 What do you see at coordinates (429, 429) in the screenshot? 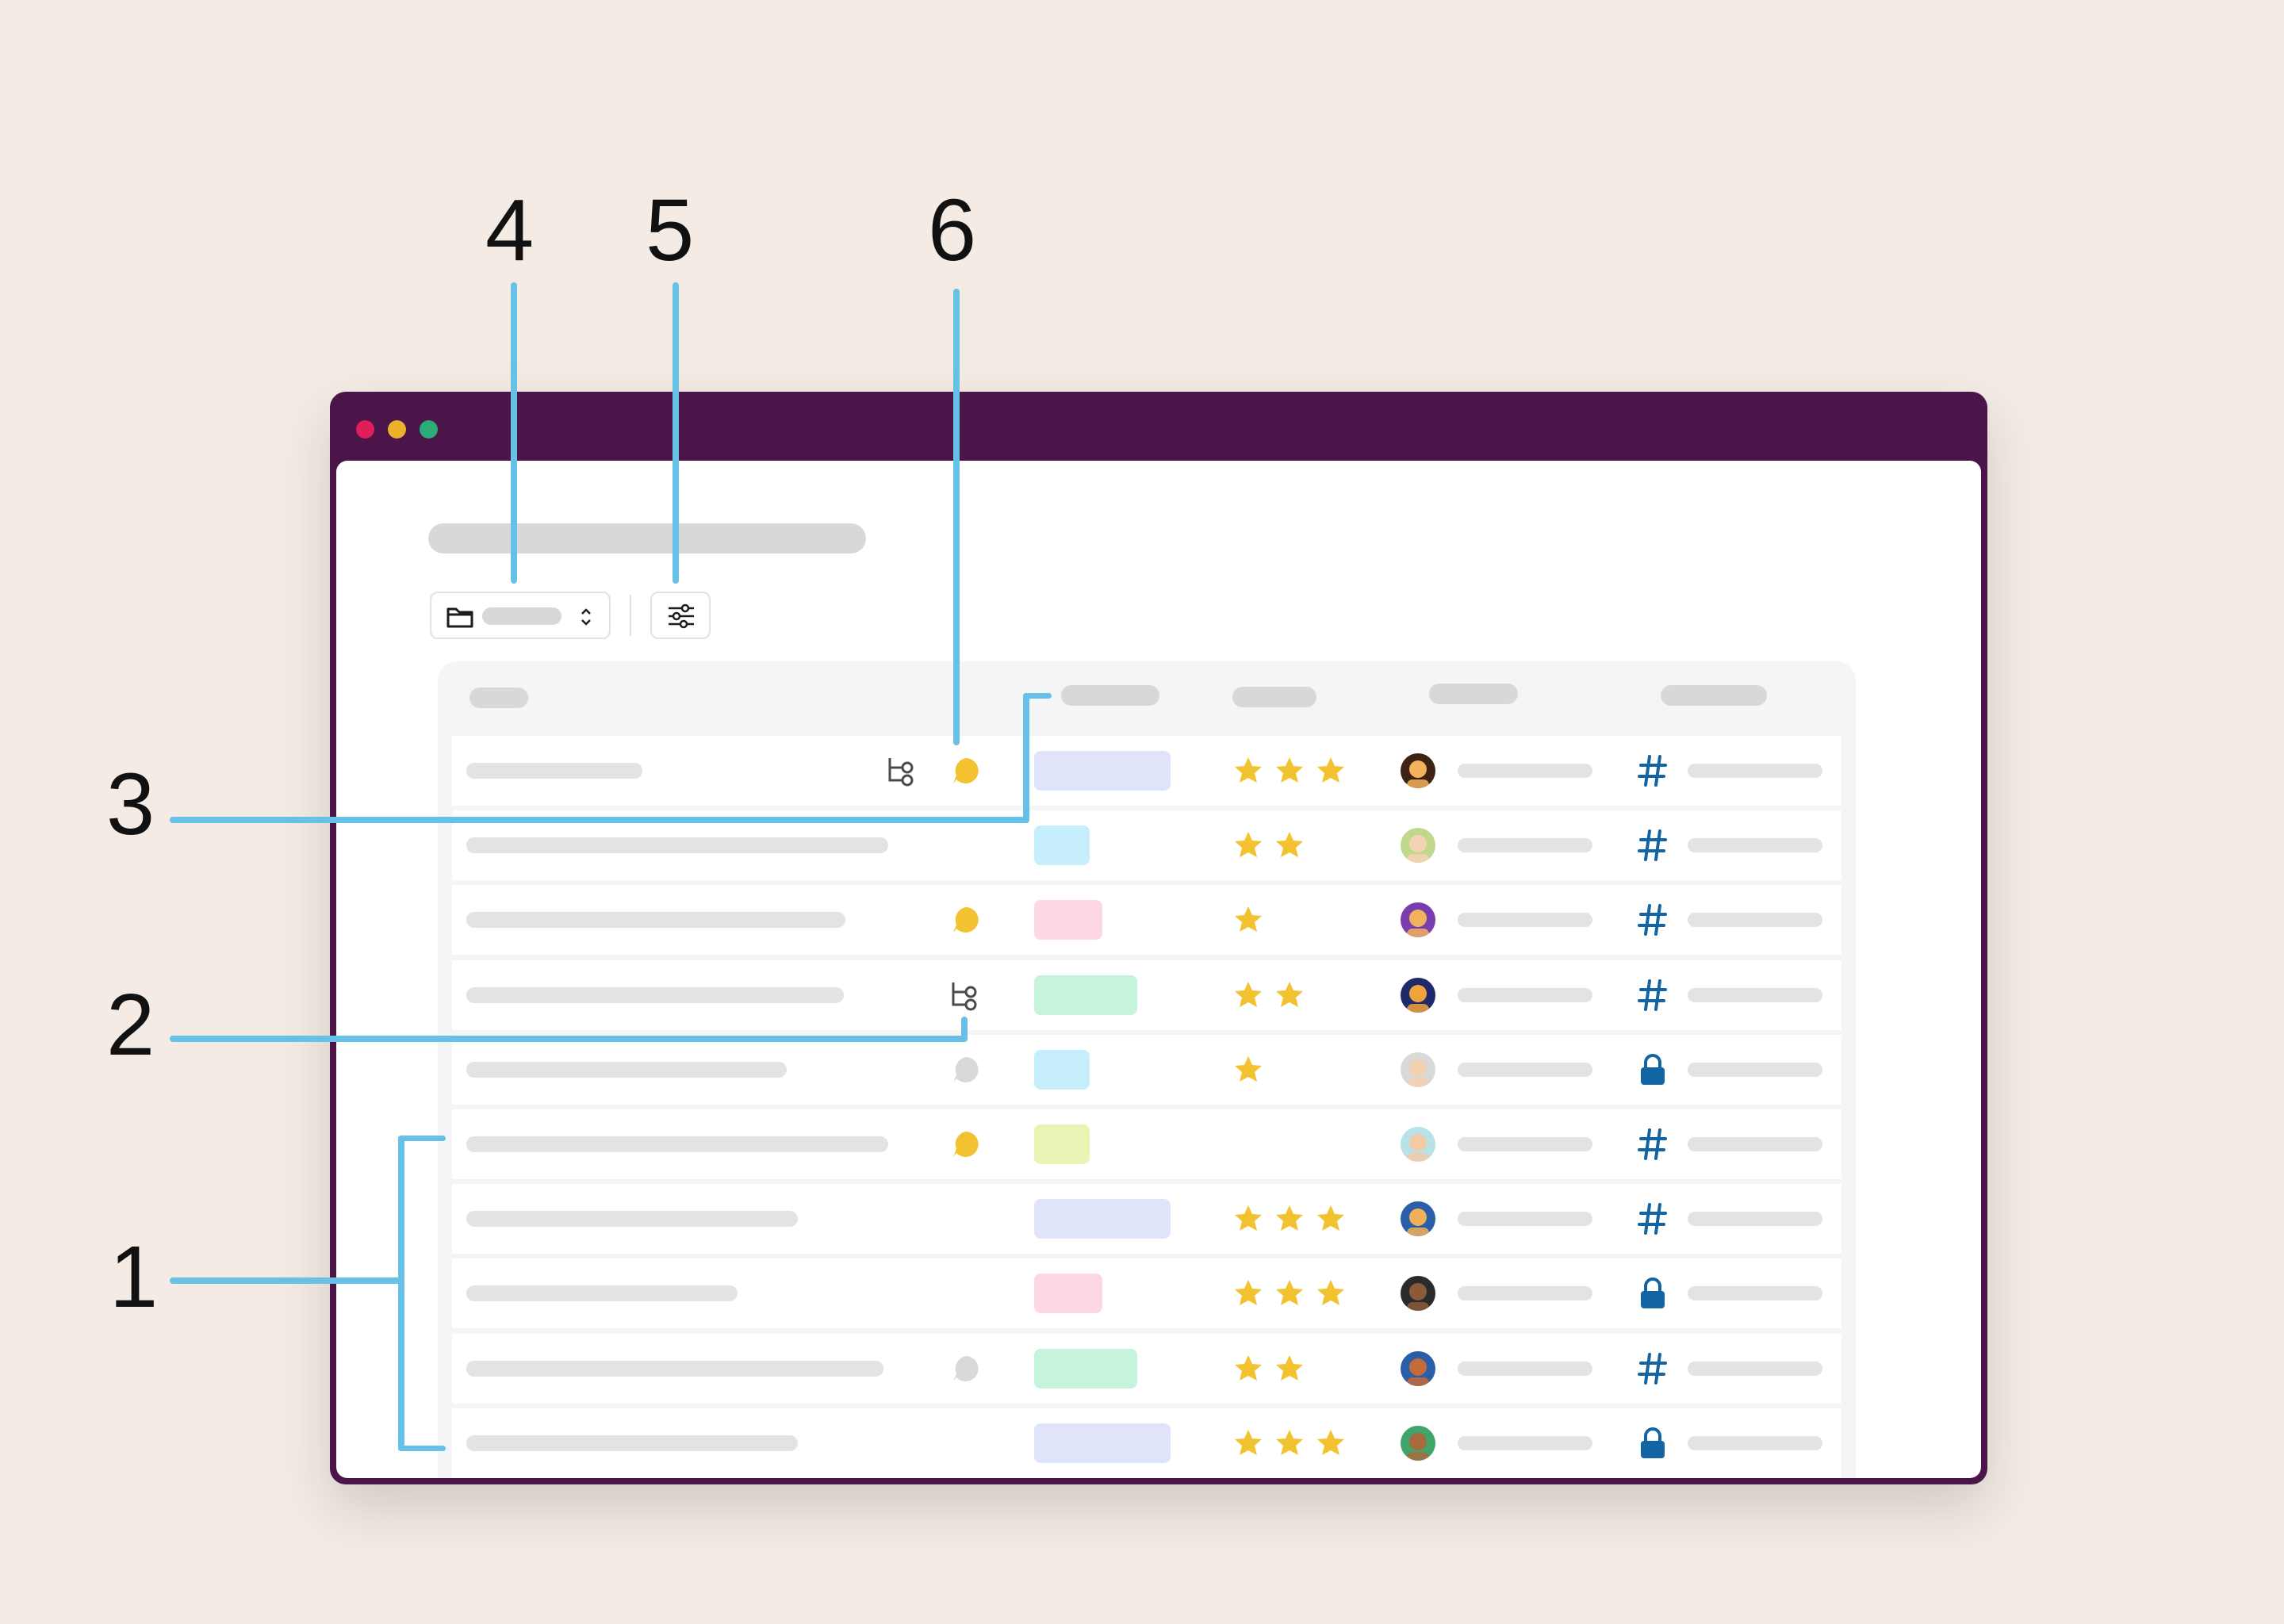
I see `maximize-window-icon` at bounding box center [429, 429].